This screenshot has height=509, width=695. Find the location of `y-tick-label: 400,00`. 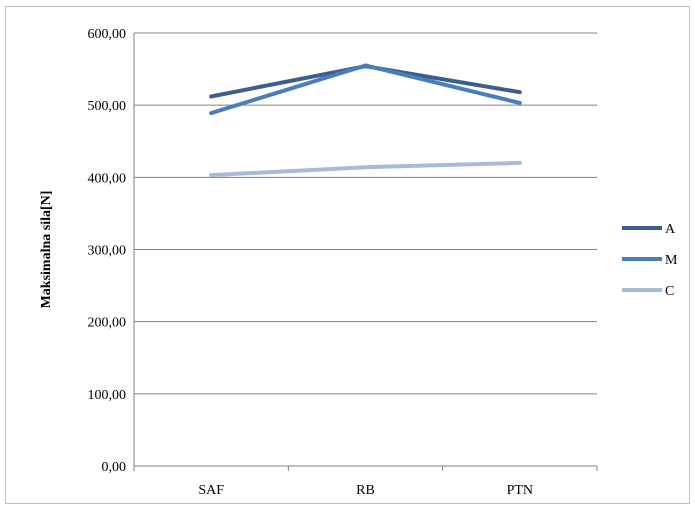

y-tick-label: 400,00 is located at coordinates (107, 178).